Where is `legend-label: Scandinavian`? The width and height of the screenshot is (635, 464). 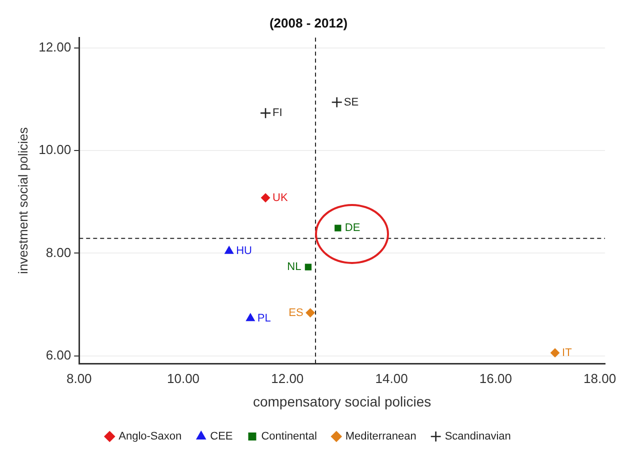
legend-label: Scandinavian is located at coordinates (477, 436).